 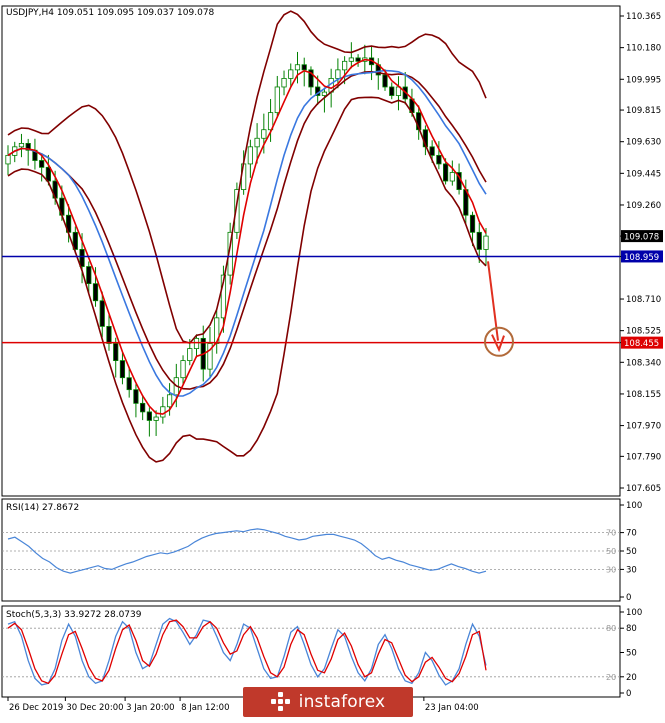 What do you see at coordinates (36, 708) in the screenshot?
I see `x-tick-label-0: 26 Dec 2019` at bounding box center [36, 708].